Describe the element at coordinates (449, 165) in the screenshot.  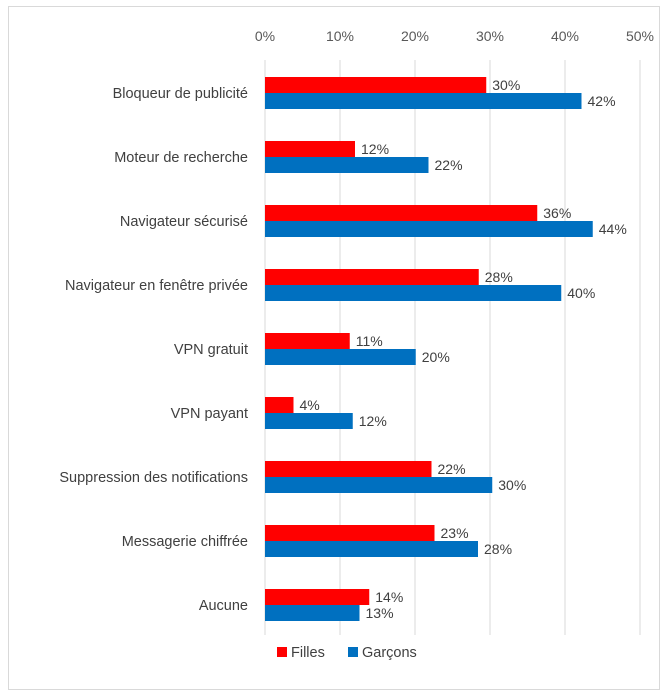
I see `data-label-garcons-1: 22%` at that location.